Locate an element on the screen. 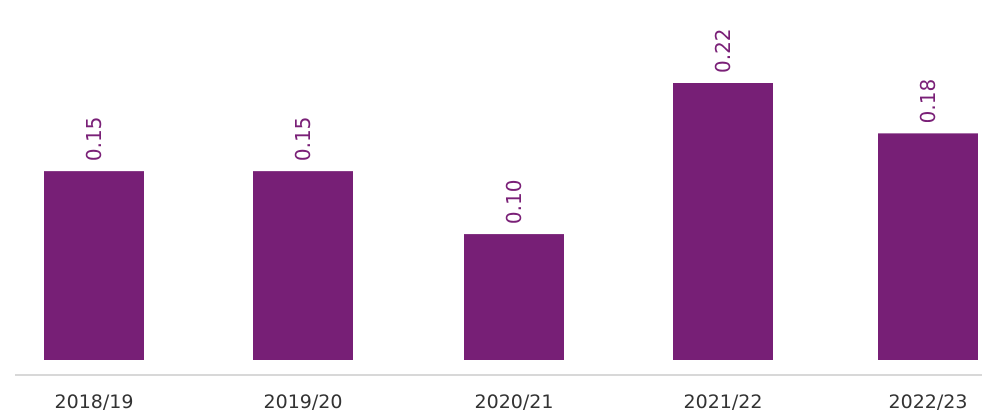 Image resolution: width=982 pixels, height=417 pixels. value-label: 0.10 is located at coordinates (514, 202).